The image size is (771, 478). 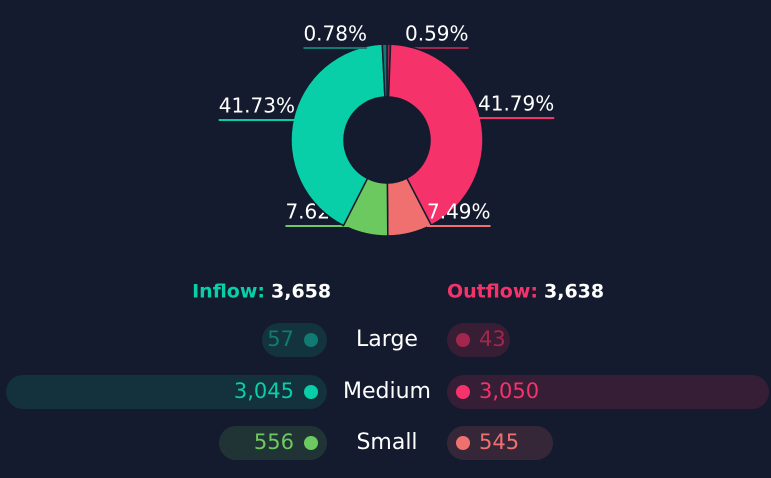 What do you see at coordinates (492, 339) in the screenshot?
I see `outflow-value: 43` at bounding box center [492, 339].